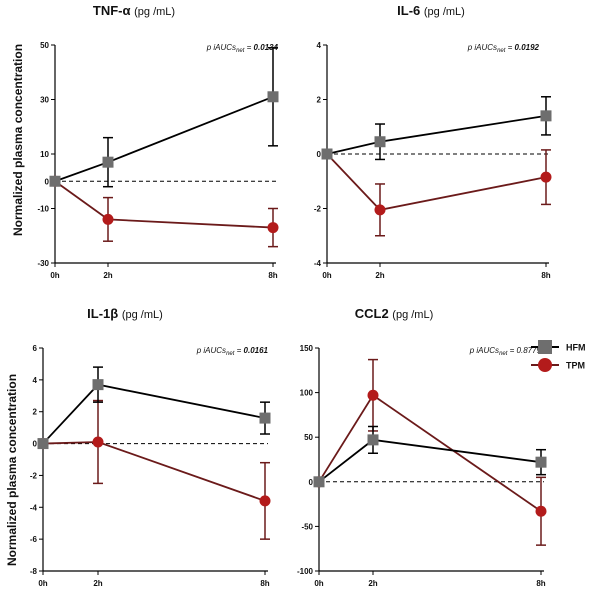  I want to click on y-tick-label: 100, so click(307, 393).